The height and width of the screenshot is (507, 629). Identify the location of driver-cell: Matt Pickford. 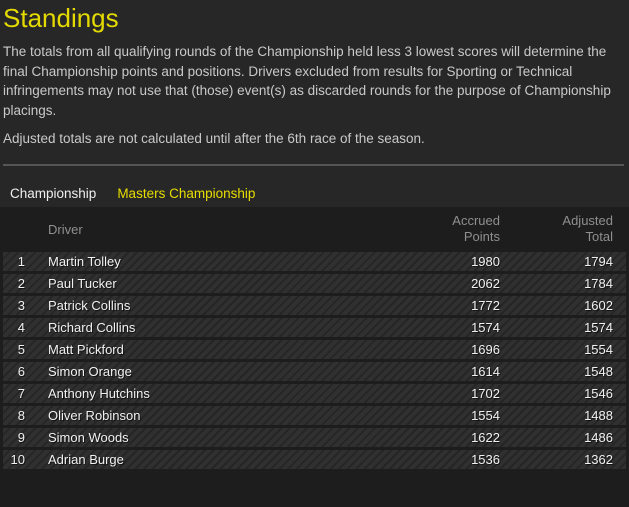
(86, 349).